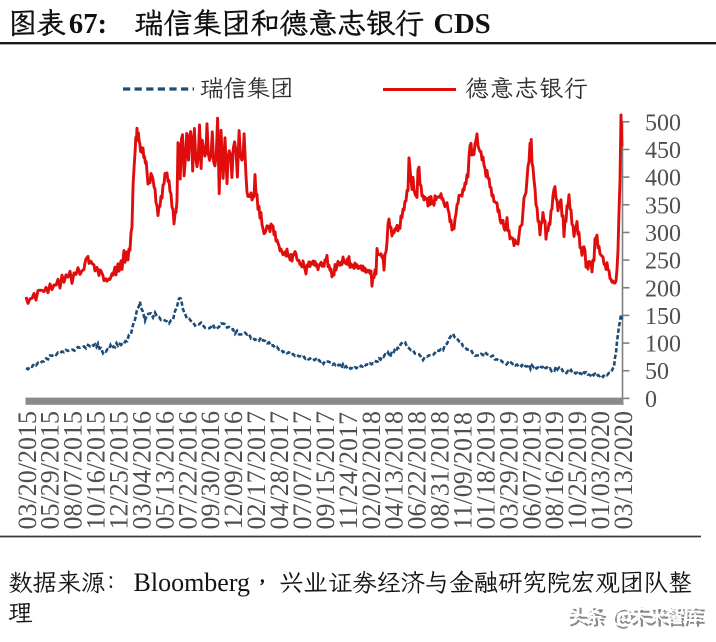 The image size is (716, 642). Describe the element at coordinates (302, 470) in the screenshot. I see `svg-text: 07/07/2017` at that location.